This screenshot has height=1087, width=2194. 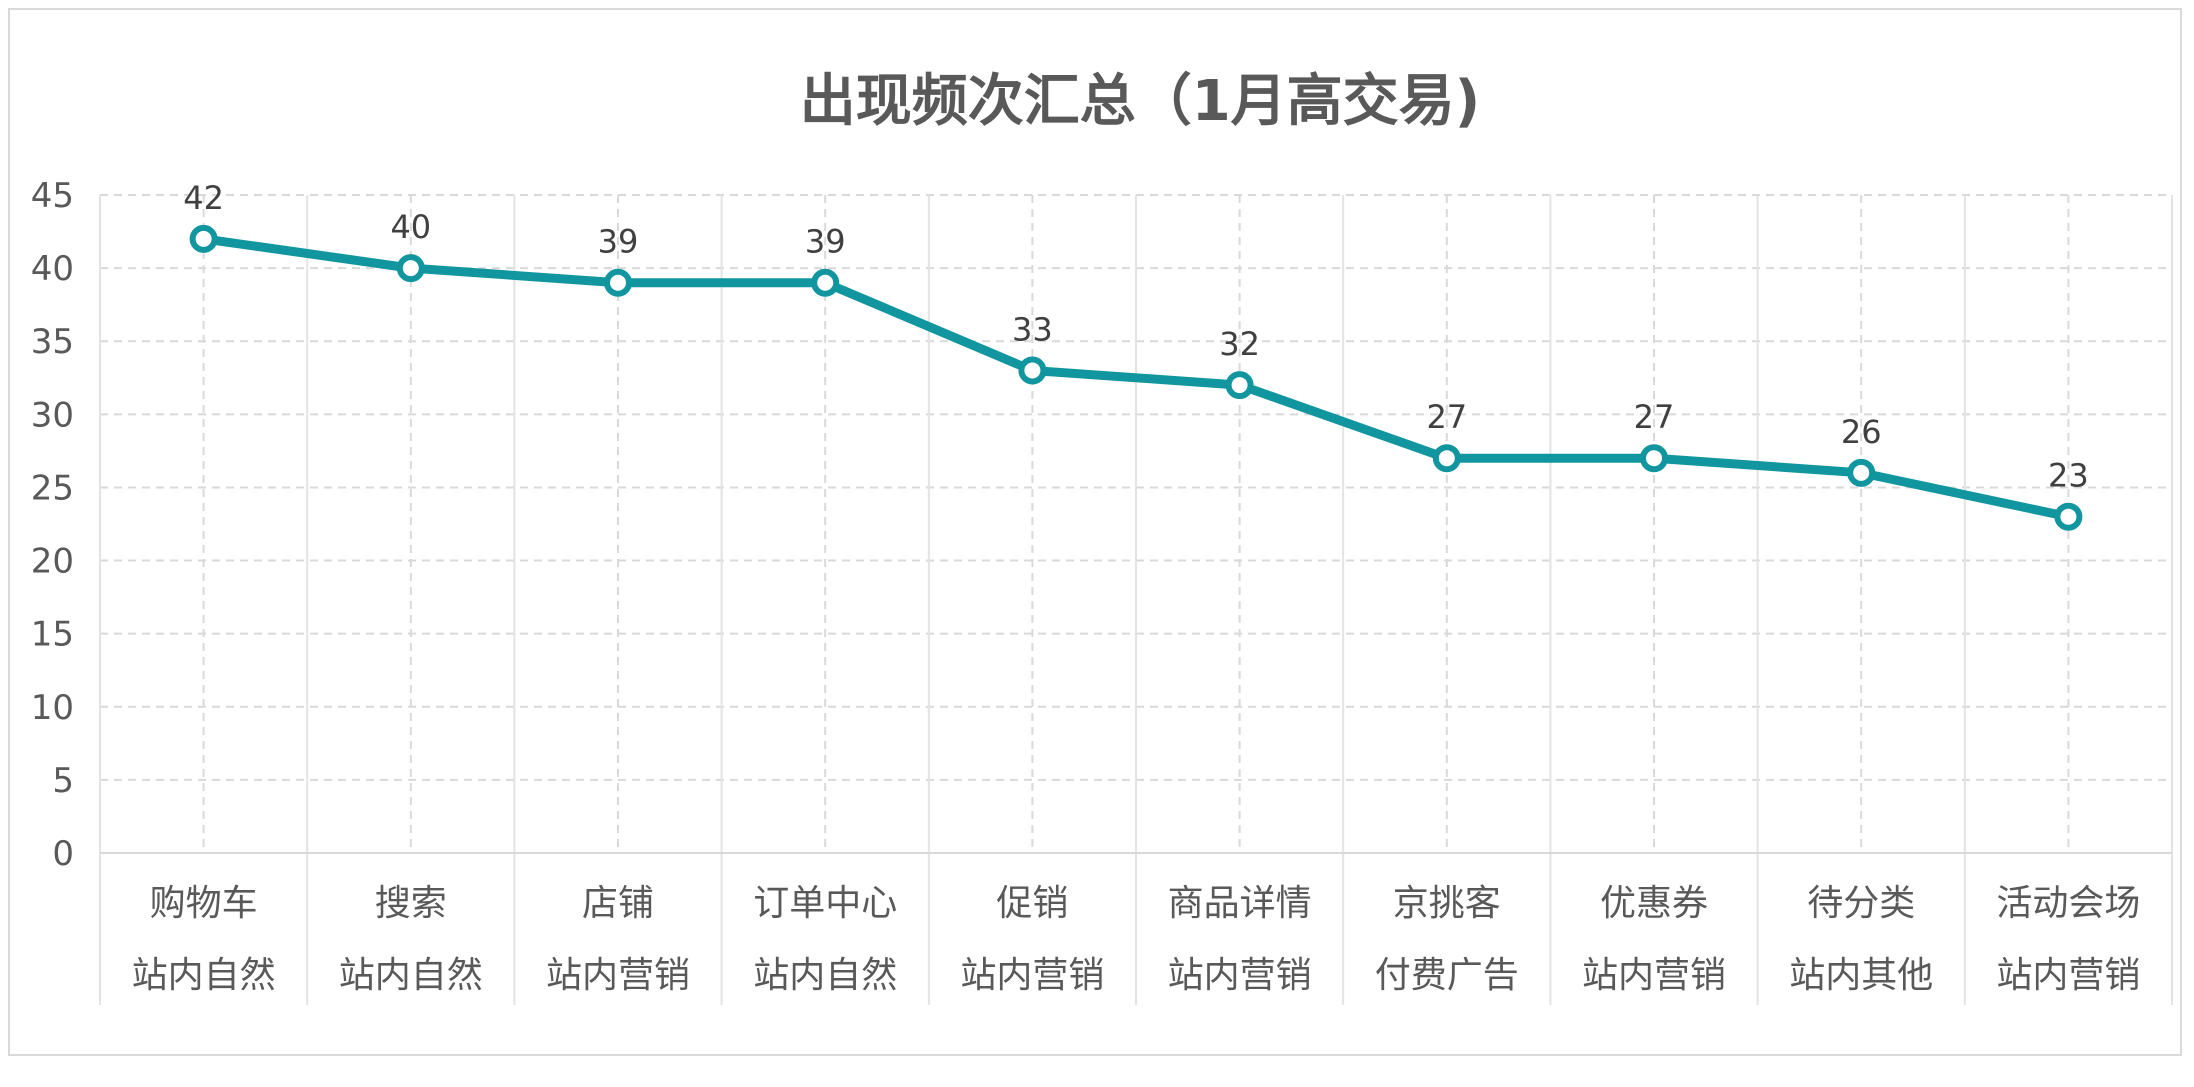 What do you see at coordinates (411, 903) in the screenshot?
I see `x-tick-label: 搜索` at bounding box center [411, 903].